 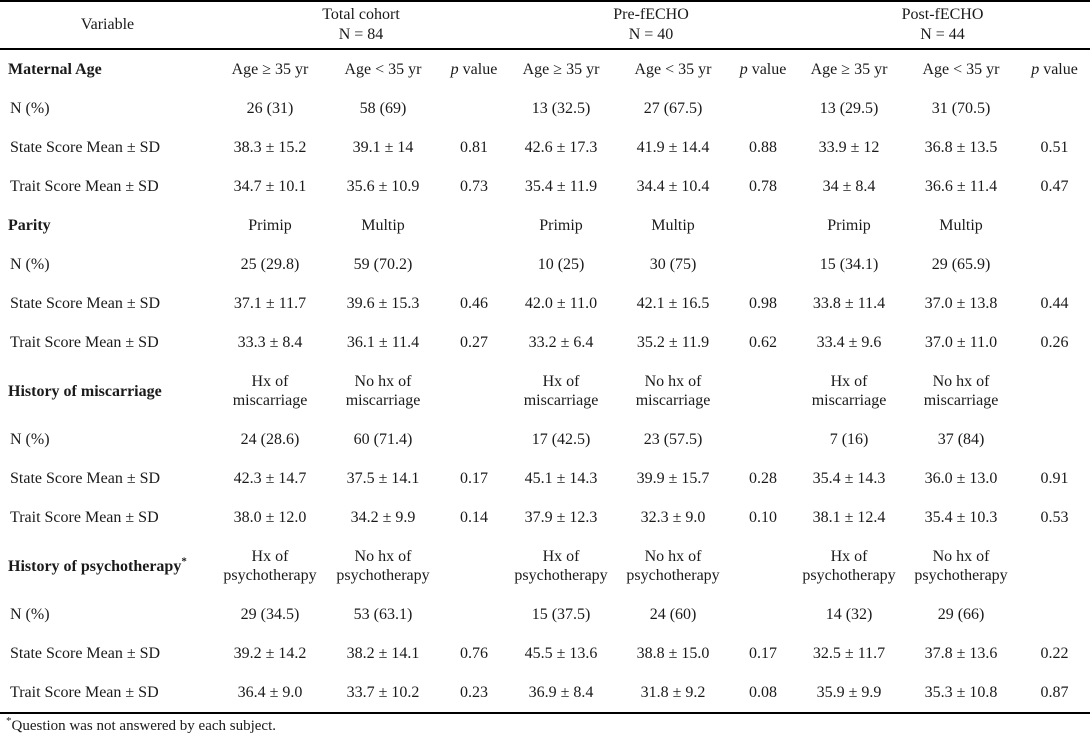 What do you see at coordinates (961, 391) in the screenshot?
I see `subgroup-label: No hx of miscarriage` at bounding box center [961, 391].